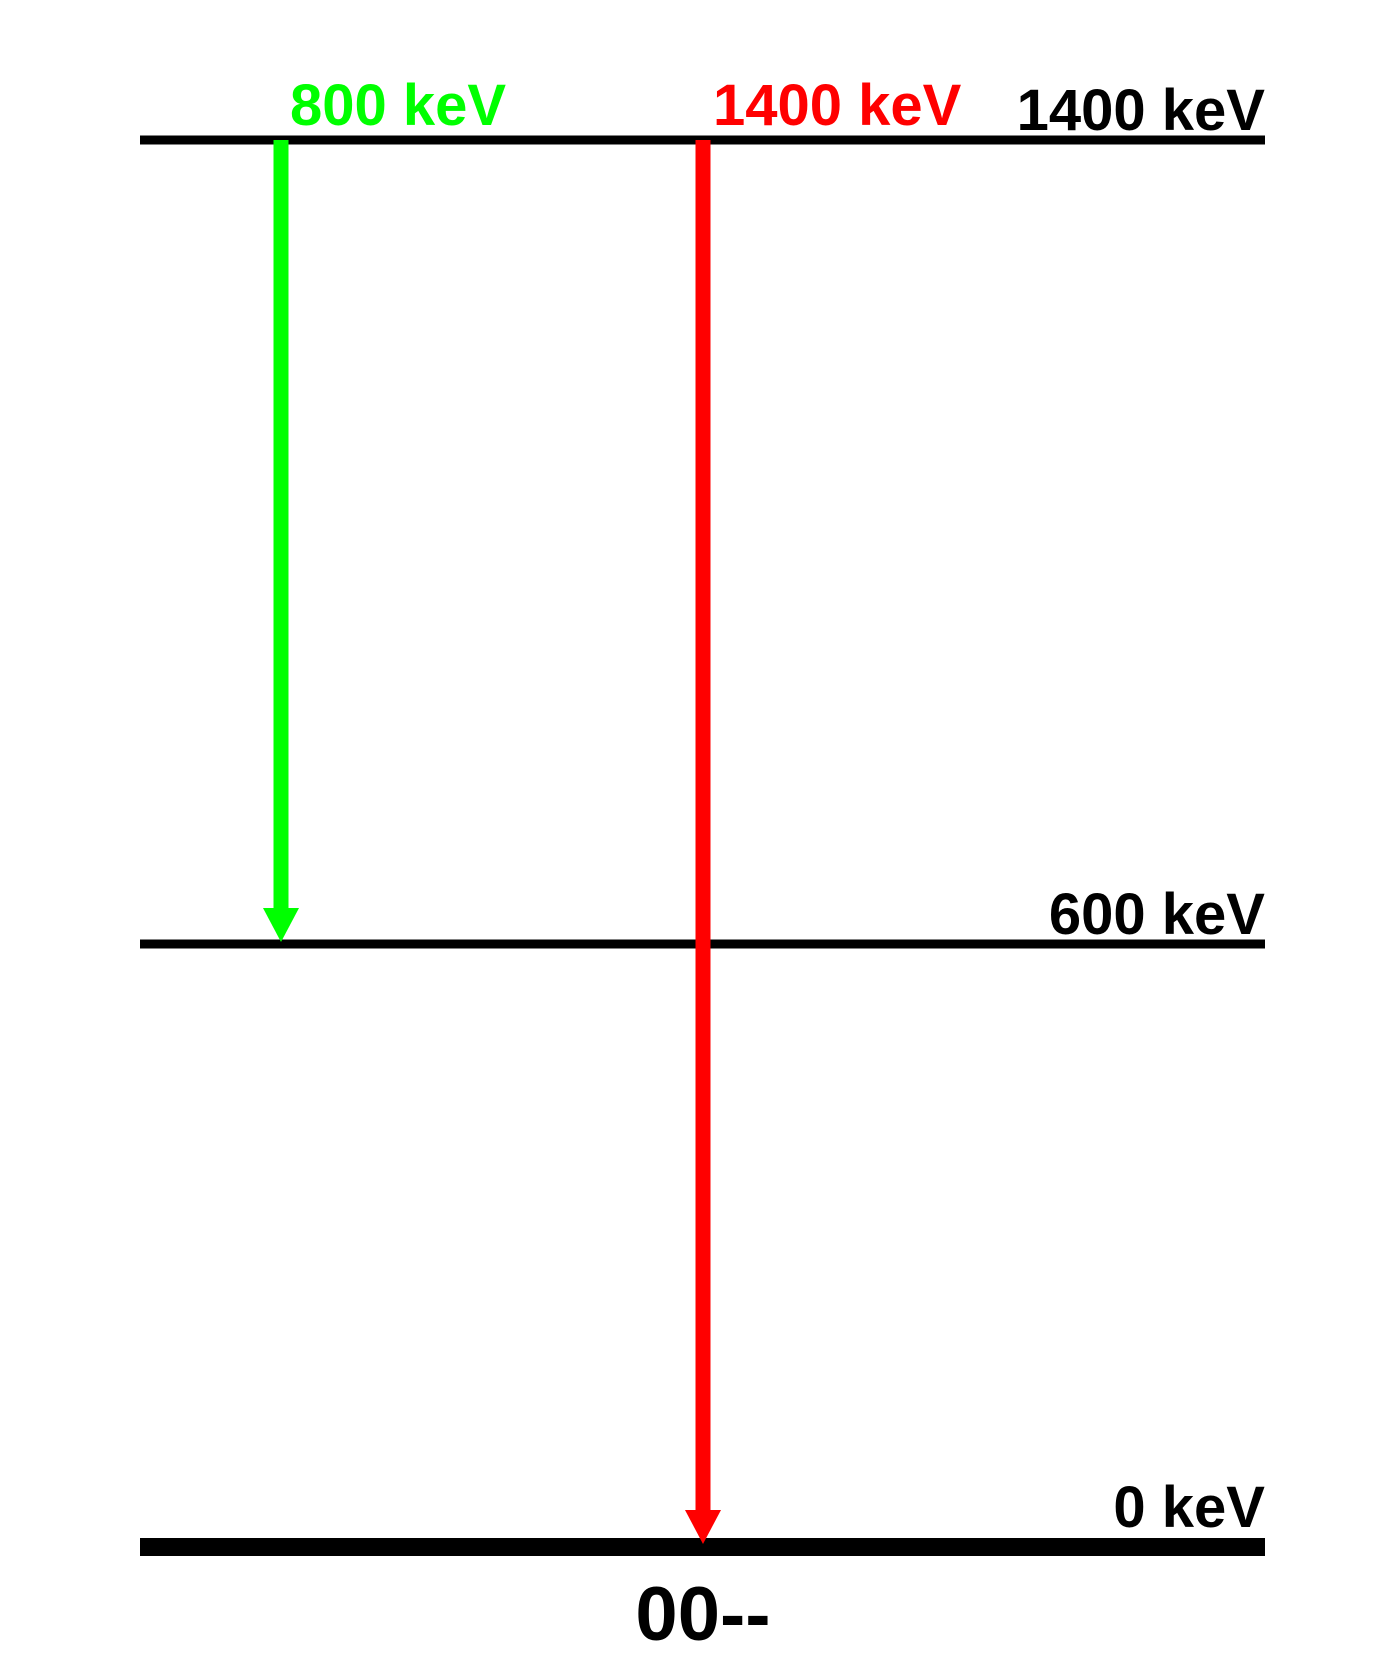 This screenshot has height=1680, width=1400. Describe the element at coordinates (702, 1614) in the screenshot. I see `ground-state-label: 00--` at that location.